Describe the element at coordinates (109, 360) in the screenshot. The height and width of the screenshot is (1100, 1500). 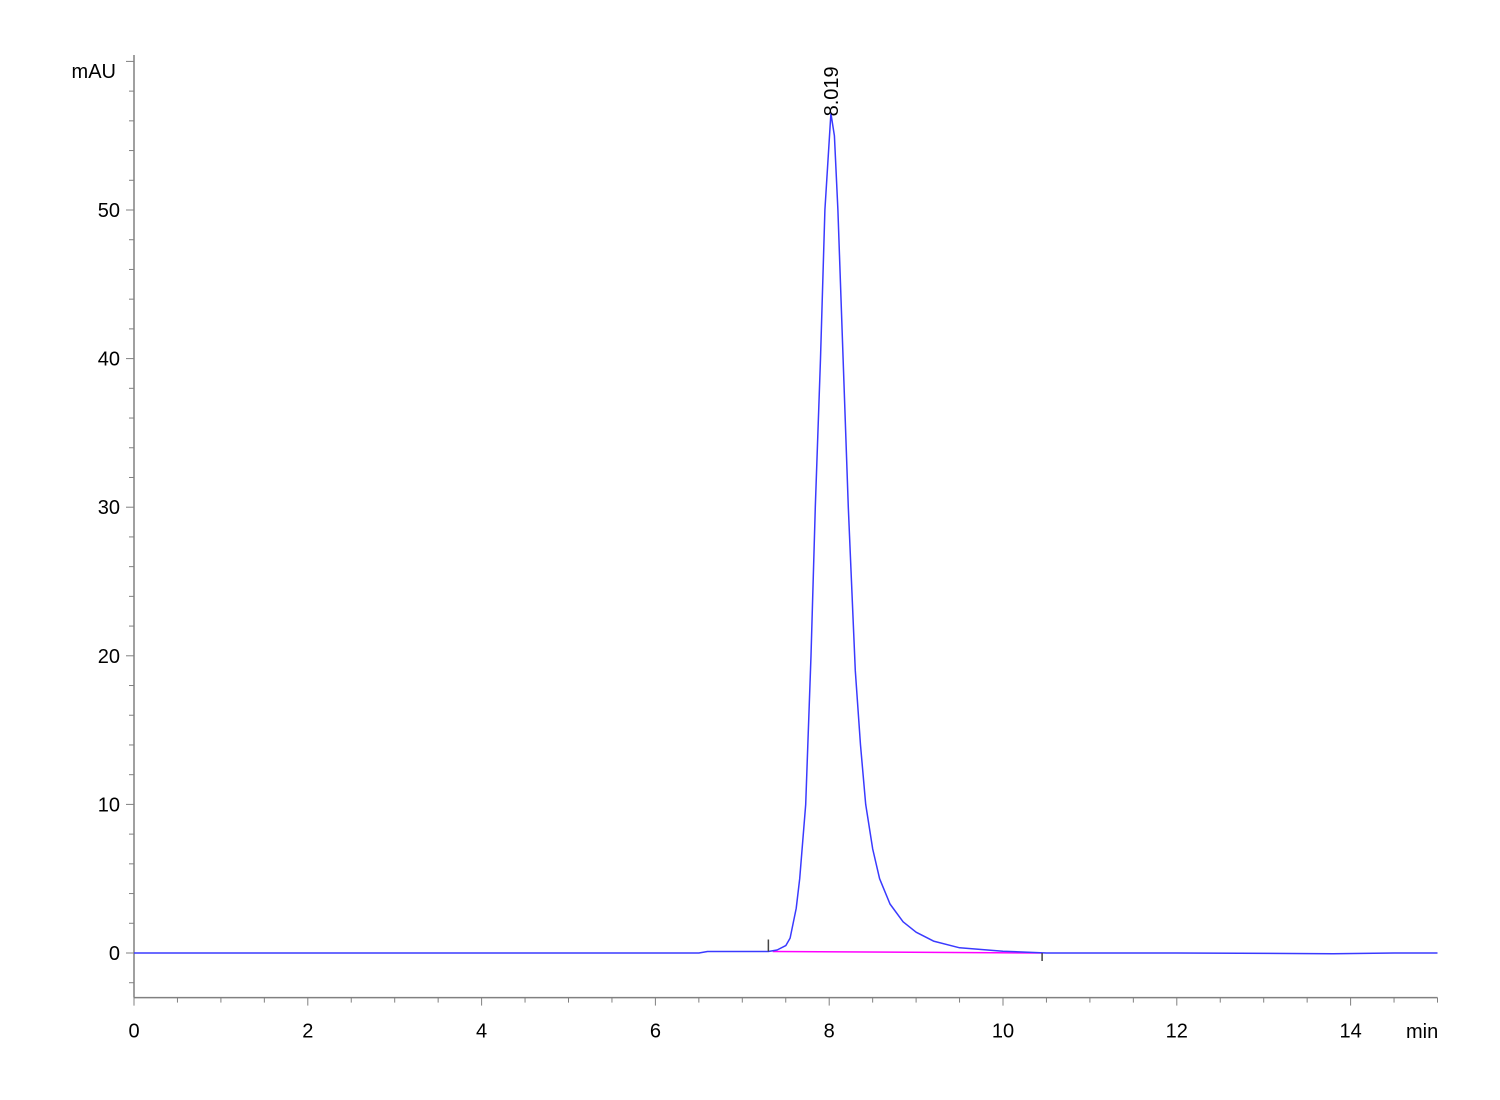
I see `y-tick-label: 40` at that location.